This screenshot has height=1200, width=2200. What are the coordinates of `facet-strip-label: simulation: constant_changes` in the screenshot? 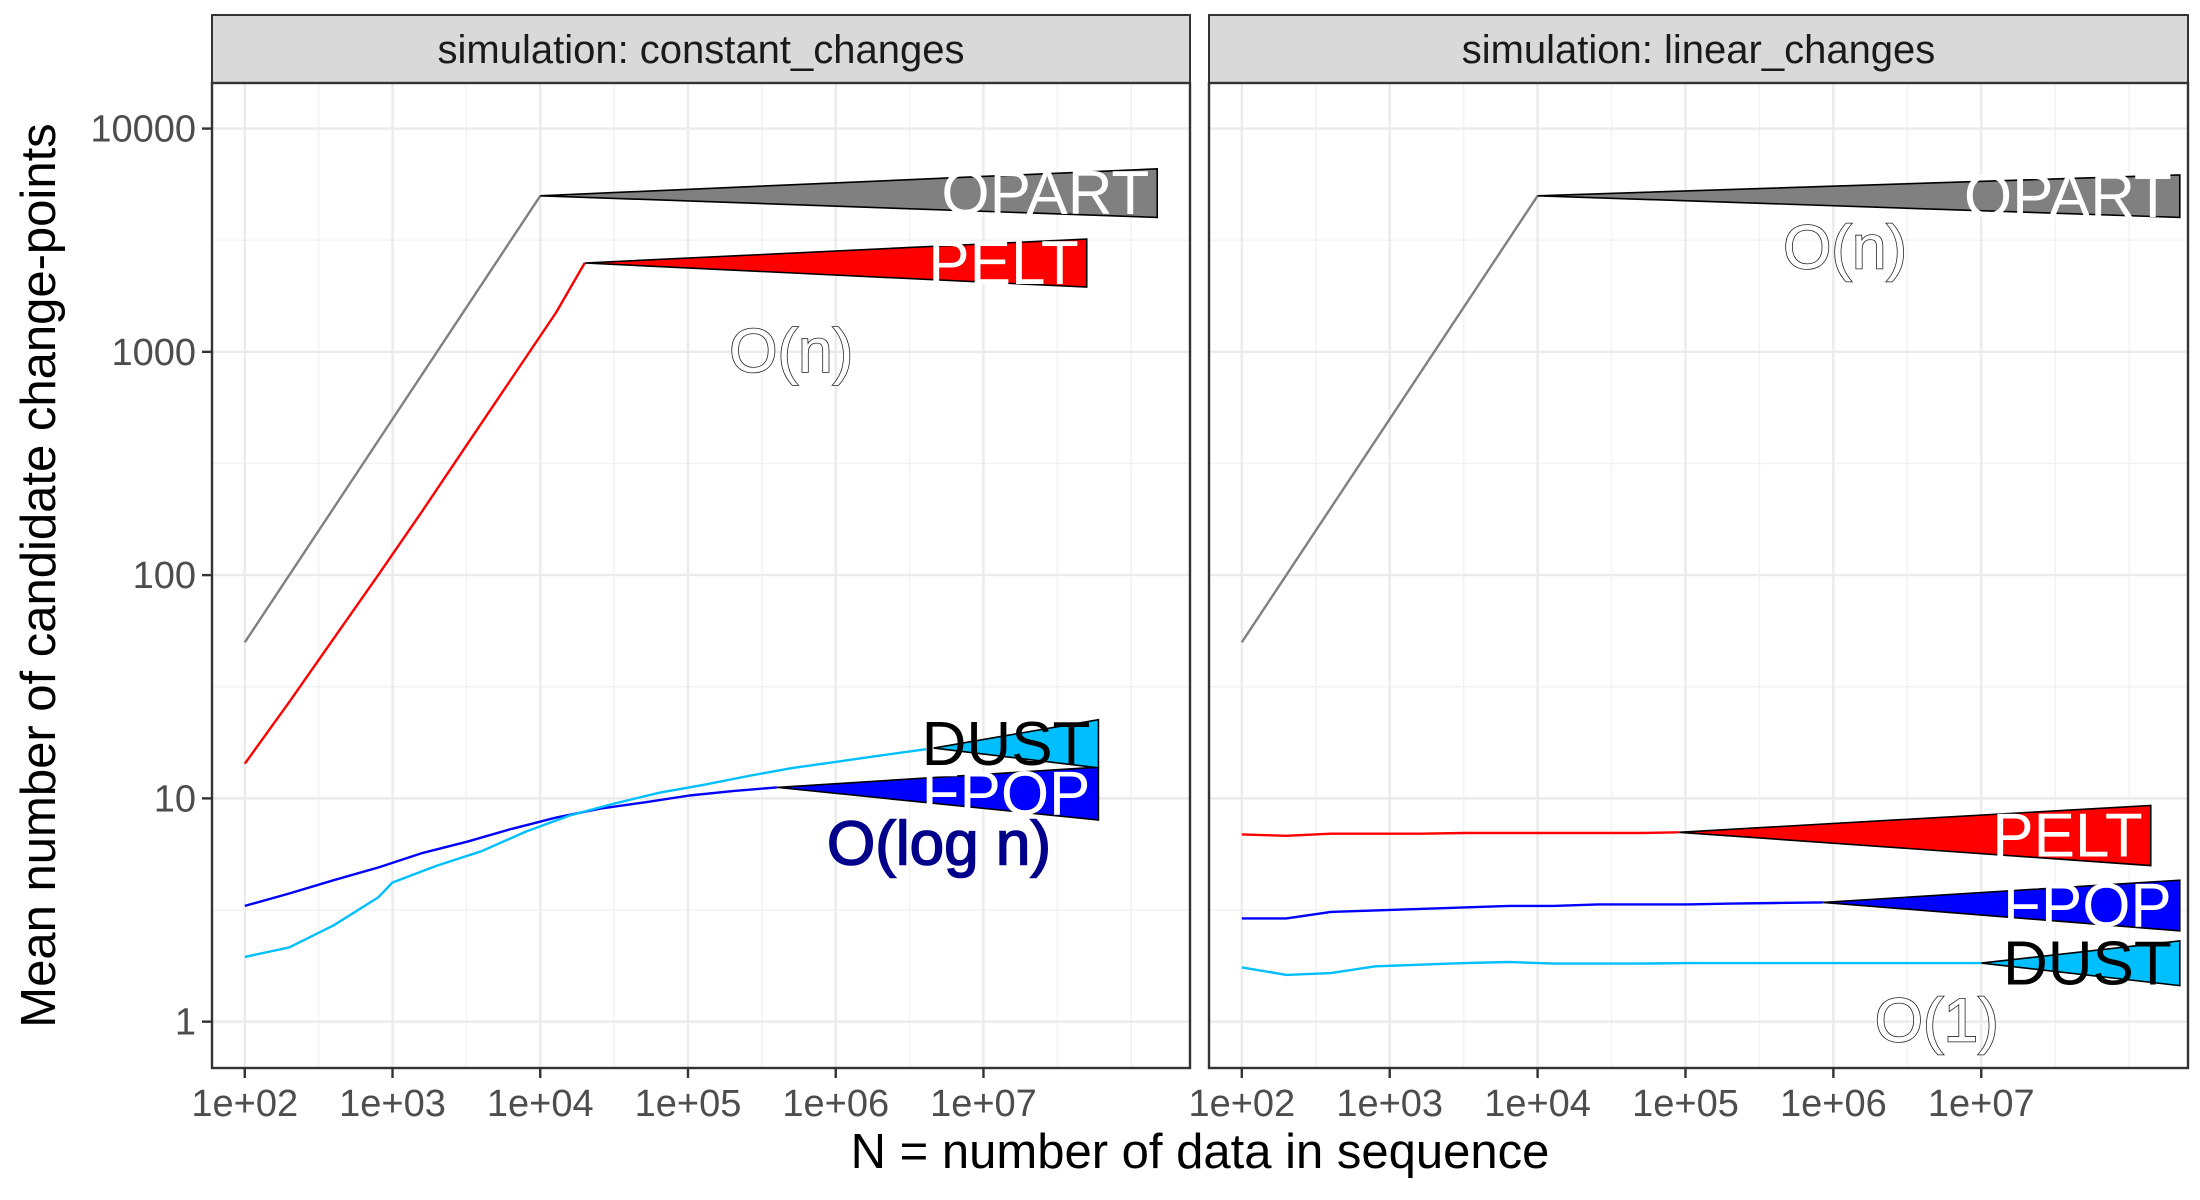 It's located at (701, 50).